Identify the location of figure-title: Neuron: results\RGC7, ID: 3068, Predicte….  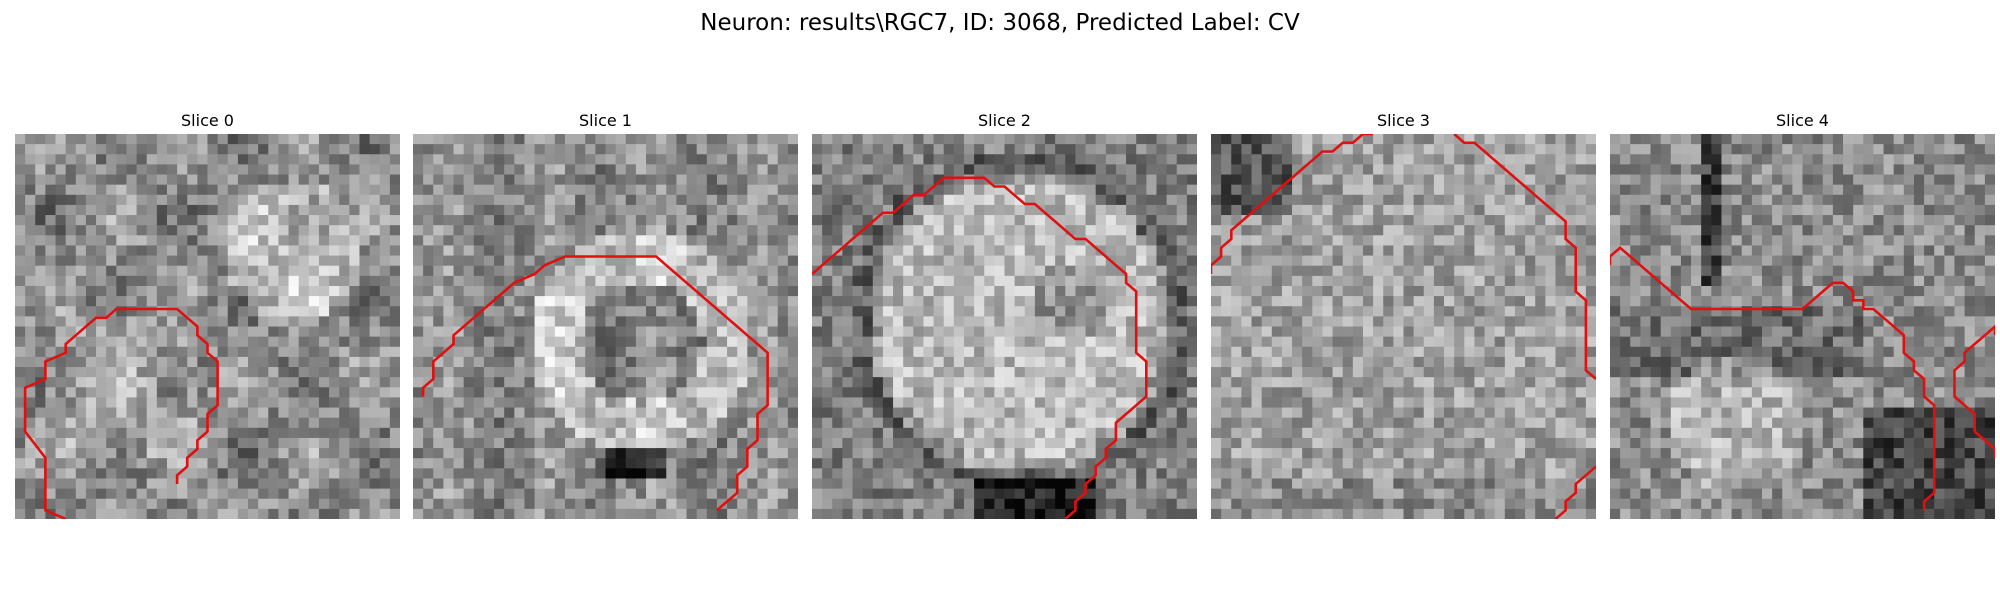
(1000, 23).